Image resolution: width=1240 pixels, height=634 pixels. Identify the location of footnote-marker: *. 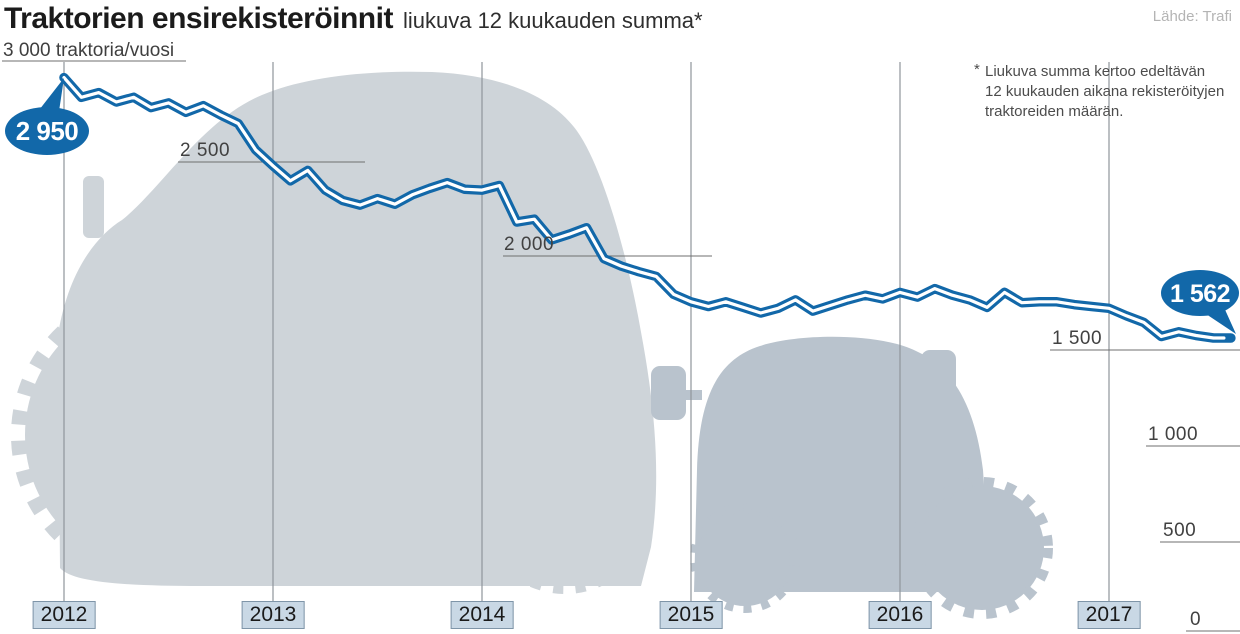
(977, 69).